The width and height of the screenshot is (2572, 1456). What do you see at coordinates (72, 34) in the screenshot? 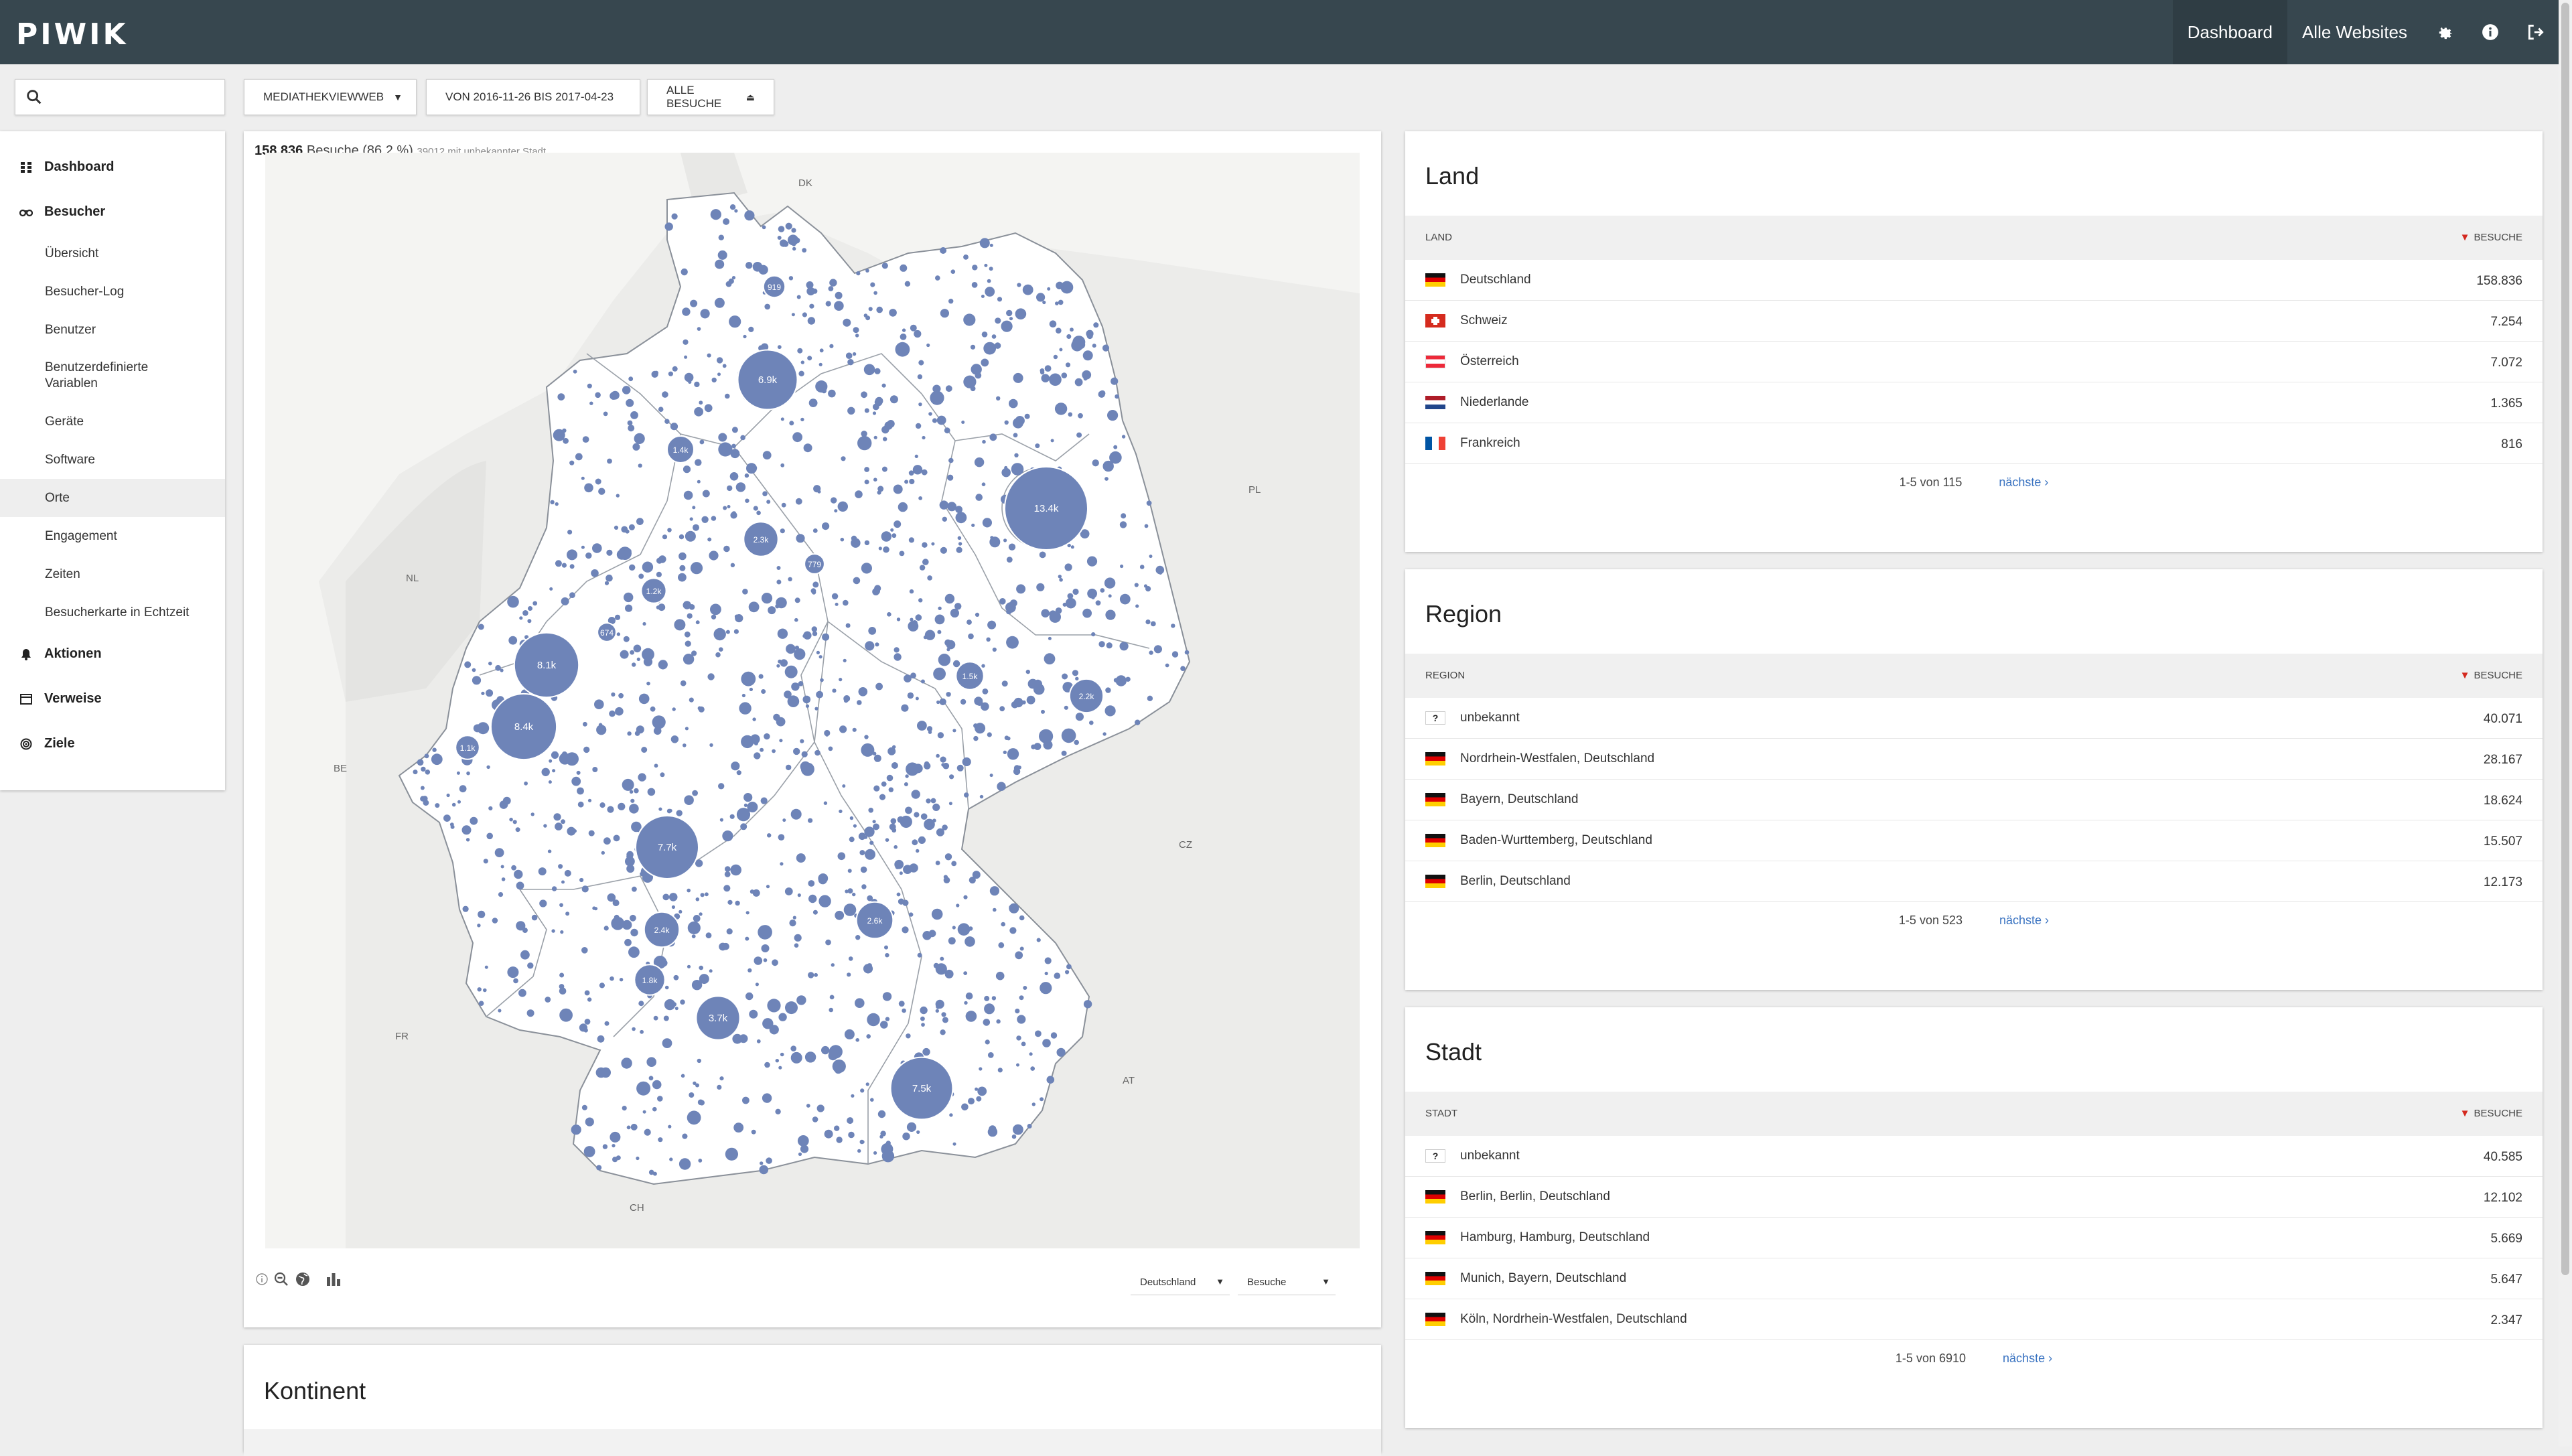
I see `piwik-logo: PIWIK` at bounding box center [72, 34].